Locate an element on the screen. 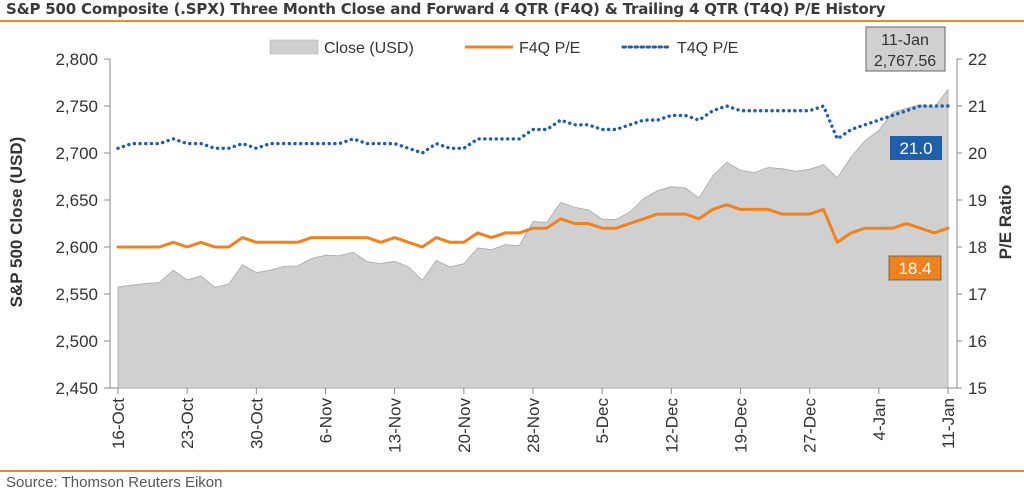 The height and width of the screenshot is (496, 1024). right-tick-label: 17 is located at coordinates (977, 294).